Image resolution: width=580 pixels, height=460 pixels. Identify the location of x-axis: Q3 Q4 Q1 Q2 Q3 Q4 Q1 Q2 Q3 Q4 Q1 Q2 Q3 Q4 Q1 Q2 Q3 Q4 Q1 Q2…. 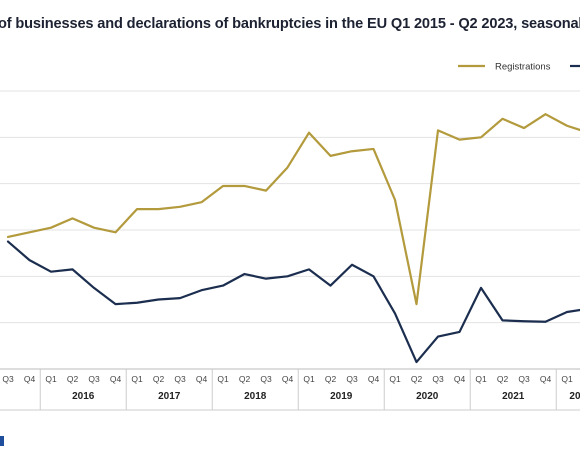
(290, 389).